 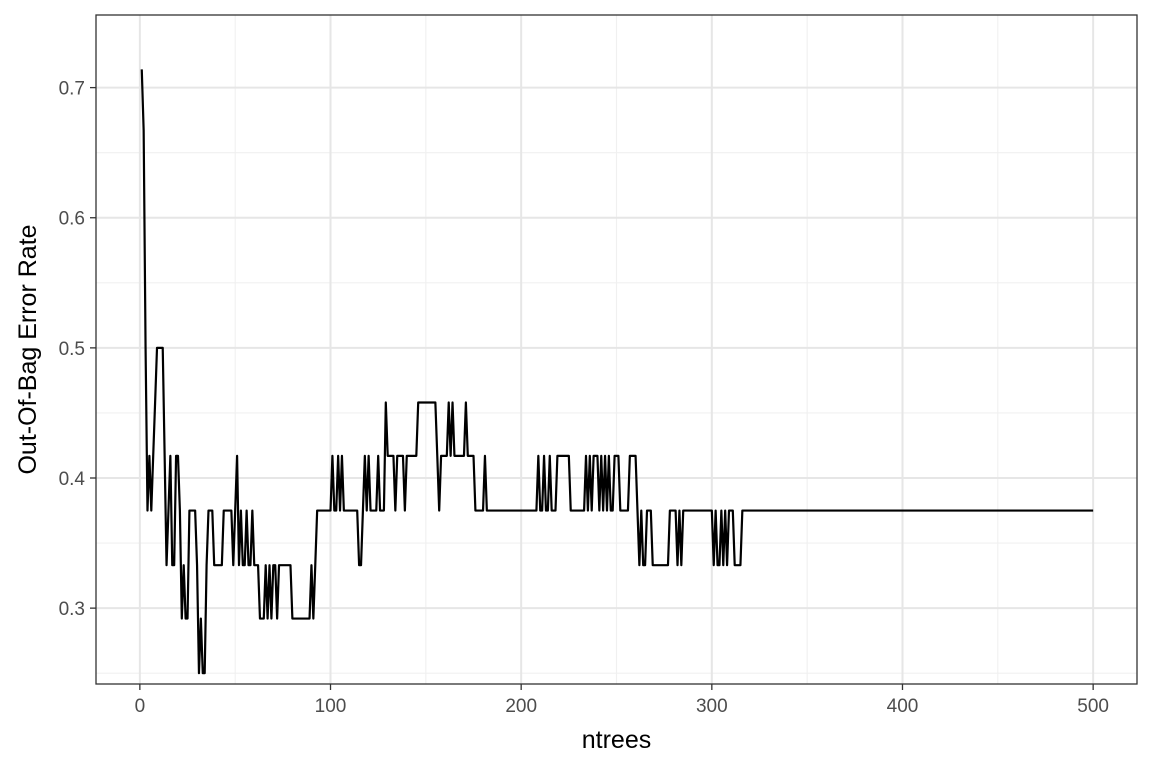 What do you see at coordinates (72, 349) in the screenshot?
I see `y-tick-label: 0.5` at bounding box center [72, 349].